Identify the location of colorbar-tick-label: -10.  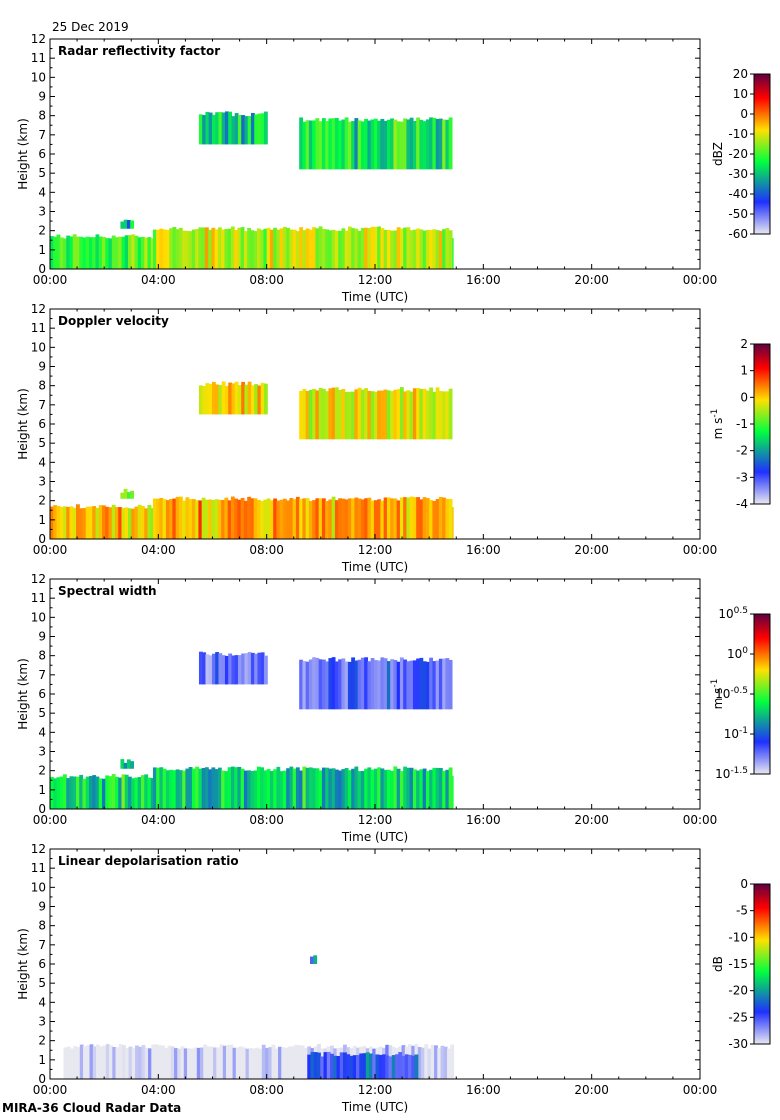
(738, 937).